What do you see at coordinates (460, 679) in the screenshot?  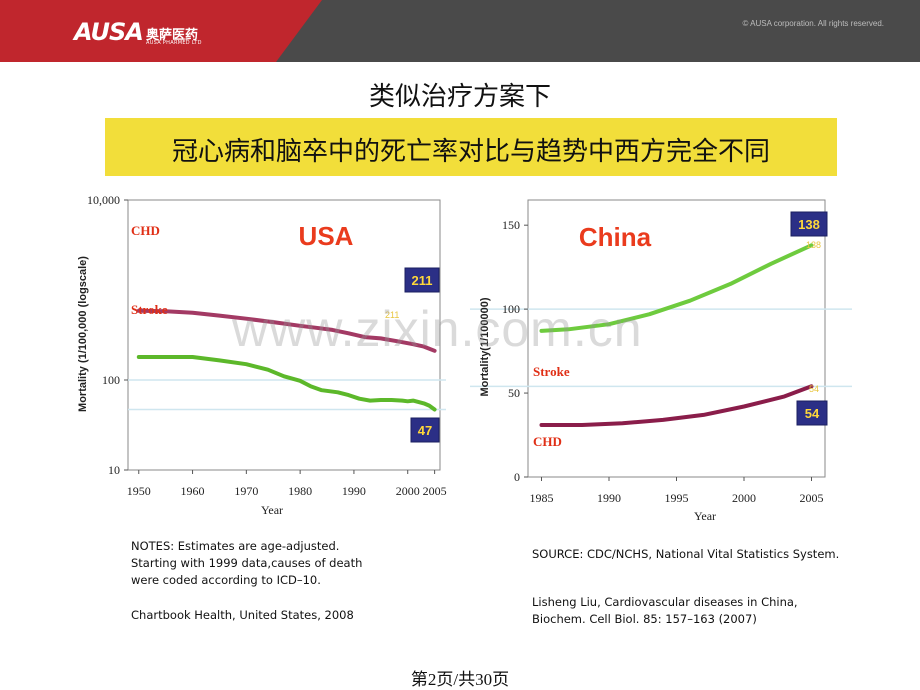 I see `page-indicator: 第2页/共30页` at bounding box center [460, 679].